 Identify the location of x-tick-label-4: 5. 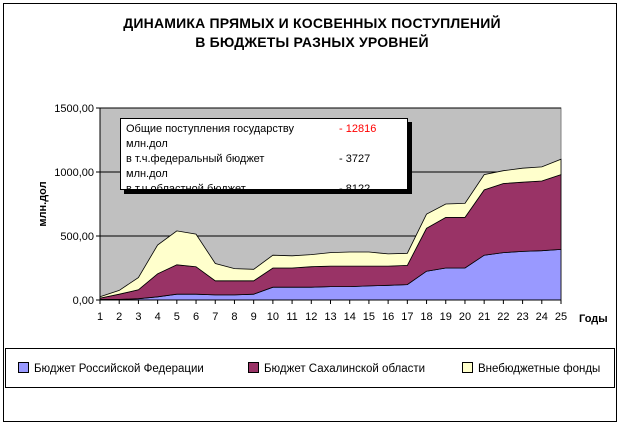
(177, 317).